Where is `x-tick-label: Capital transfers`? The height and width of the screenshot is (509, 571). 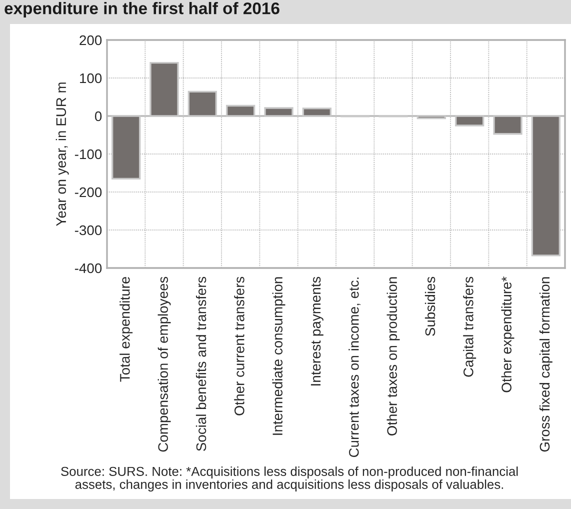
x-tick-label: Capital transfers is located at coordinates (469, 326).